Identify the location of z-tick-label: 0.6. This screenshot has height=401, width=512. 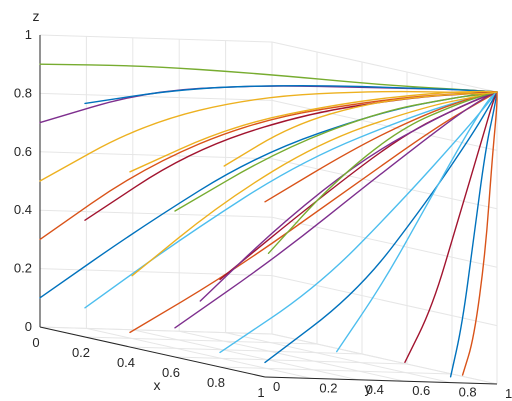
(23, 151).